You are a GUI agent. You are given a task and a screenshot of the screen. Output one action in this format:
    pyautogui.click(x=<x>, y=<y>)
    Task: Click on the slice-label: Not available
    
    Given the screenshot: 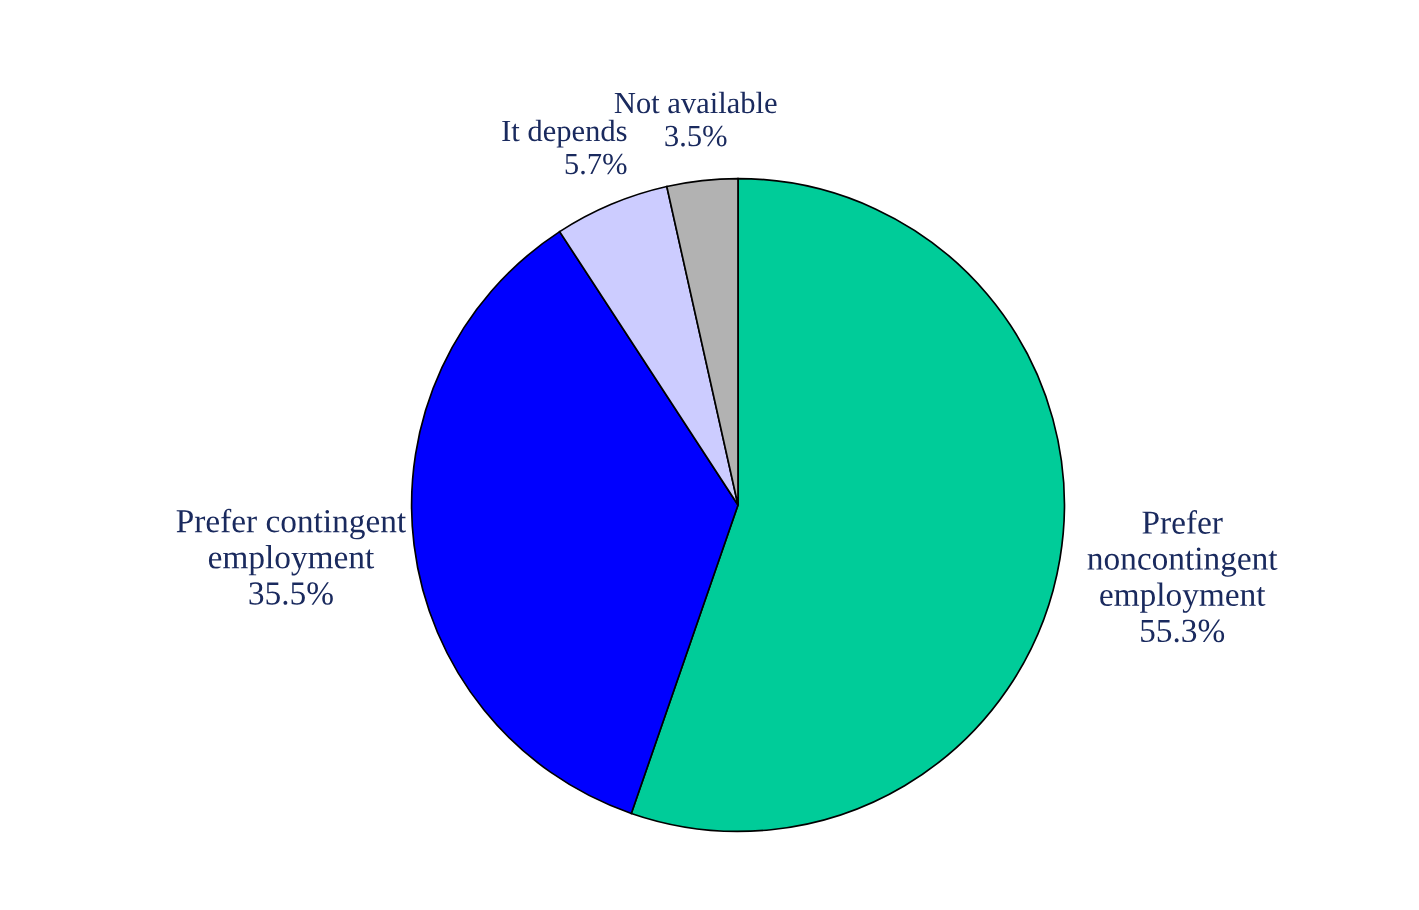 What is the action you would take?
    pyautogui.click(x=695, y=102)
    